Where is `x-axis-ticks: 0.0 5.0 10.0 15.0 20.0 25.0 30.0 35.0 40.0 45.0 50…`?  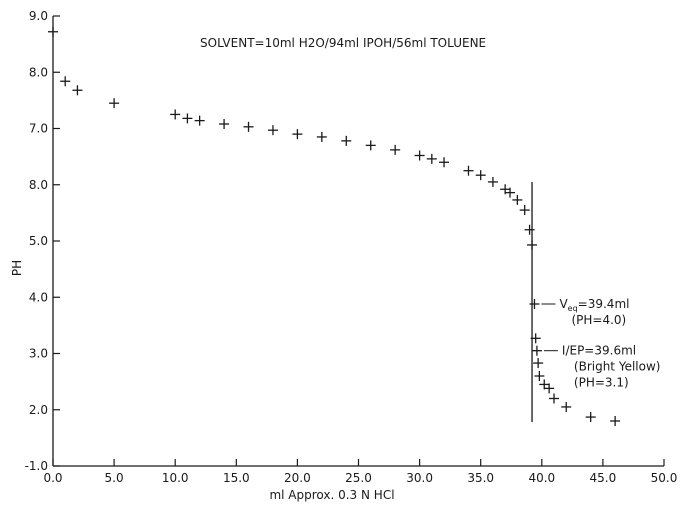
x-axis-ticks: 0.0 5.0 10.0 15.0 20.0 25.0 30.0 35.0 40.0 45.0 50… is located at coordinates (360, 472).